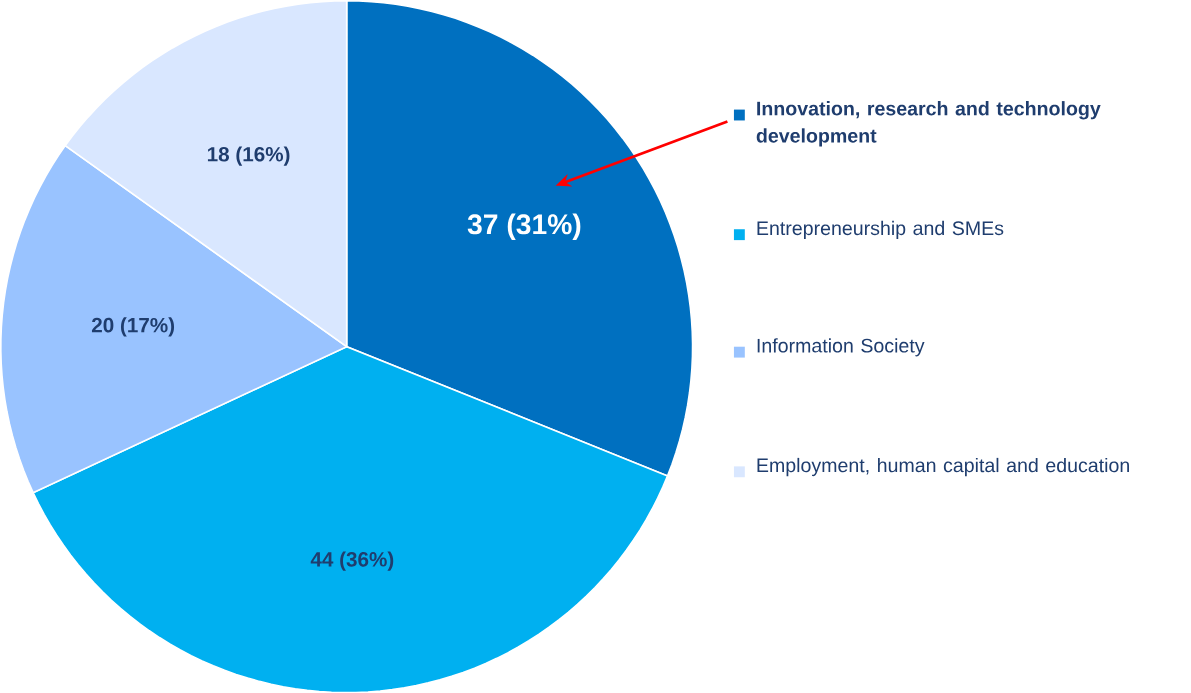 The width and height of the screenshot is (1191, 693). What do you see at coordinates (248, 156) in the screenshot?
I see `data-label: 18 (16%)` at bounding box center [248, 156].